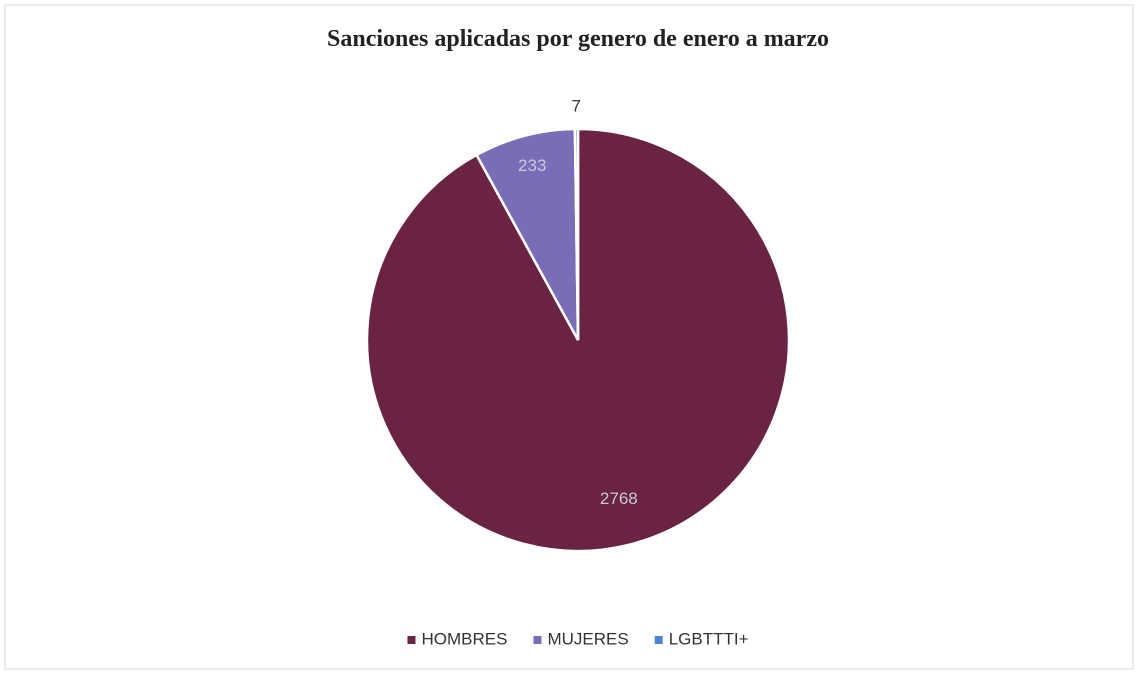 Image resolution: width=1138 pixels, height=674 pixels. What do you see at coordinates (464, 638) in the screenshot?
I see `legend-label: HOMBRES` at bounding box center [464, 638].